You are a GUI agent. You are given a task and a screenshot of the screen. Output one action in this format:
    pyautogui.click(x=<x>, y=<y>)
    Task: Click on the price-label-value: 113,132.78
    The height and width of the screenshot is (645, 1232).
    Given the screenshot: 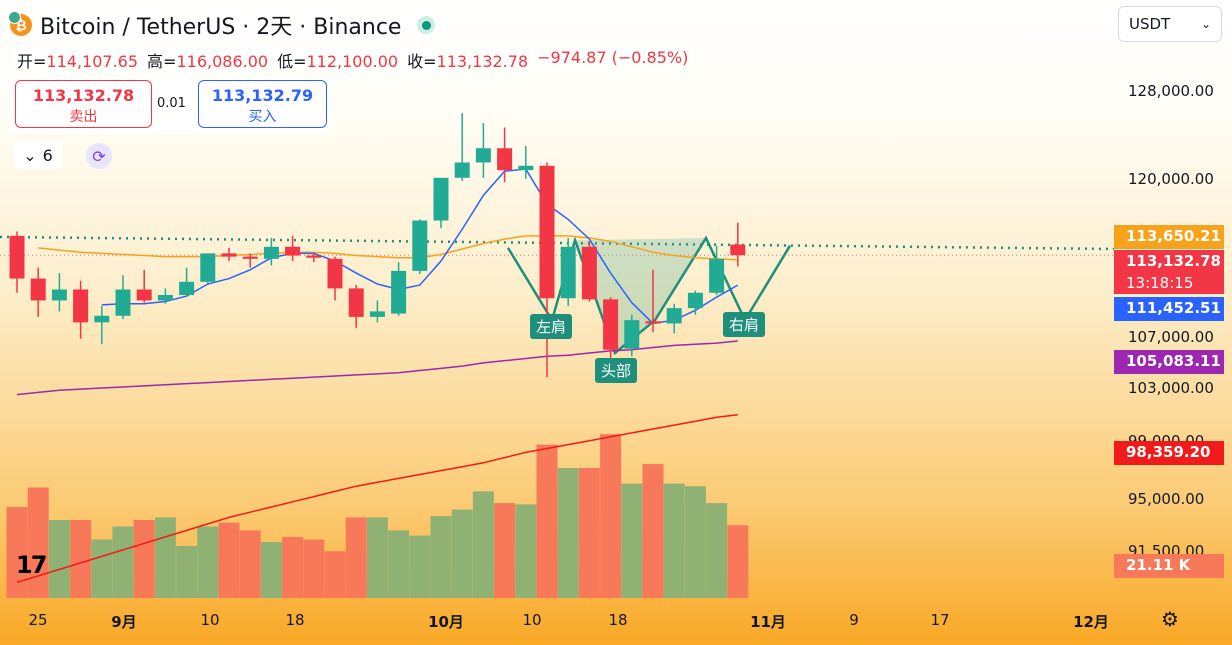 What is the action you would take?
    pyautogui.click(x=1173, y=261)
    